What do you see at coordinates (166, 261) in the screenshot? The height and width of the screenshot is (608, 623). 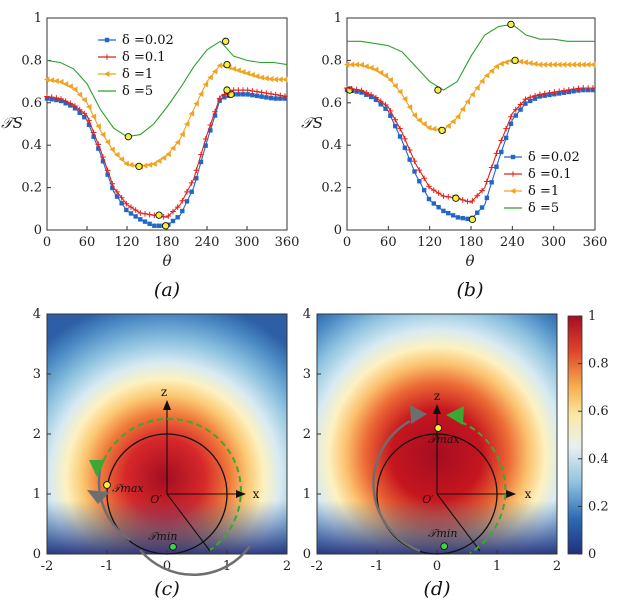 I see `x-axis-label-a: θ` at bounding box center [166, 261].